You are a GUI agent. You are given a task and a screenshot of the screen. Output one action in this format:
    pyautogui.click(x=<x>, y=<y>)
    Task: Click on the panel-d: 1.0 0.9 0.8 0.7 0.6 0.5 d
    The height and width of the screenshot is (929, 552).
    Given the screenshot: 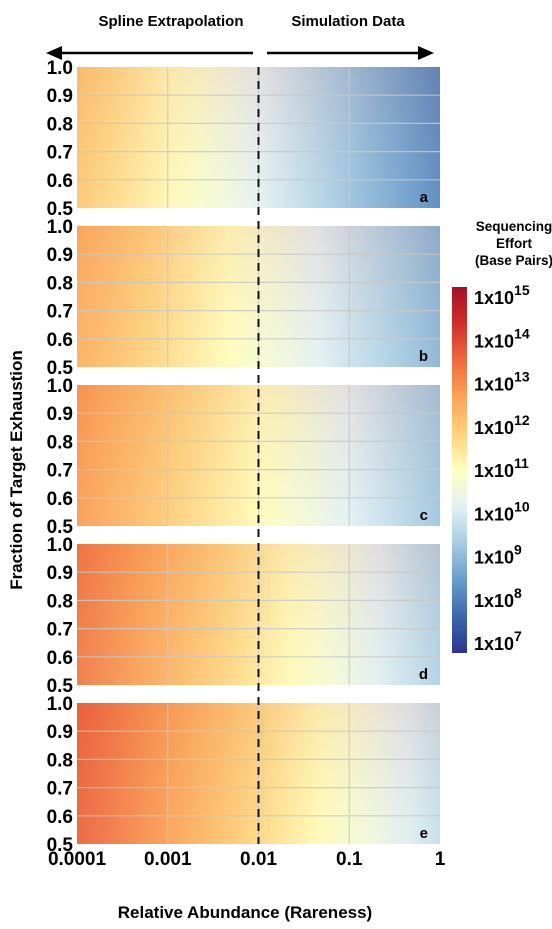 What is the action you would take?
    pyautogui.click(x=243, y=616)
    